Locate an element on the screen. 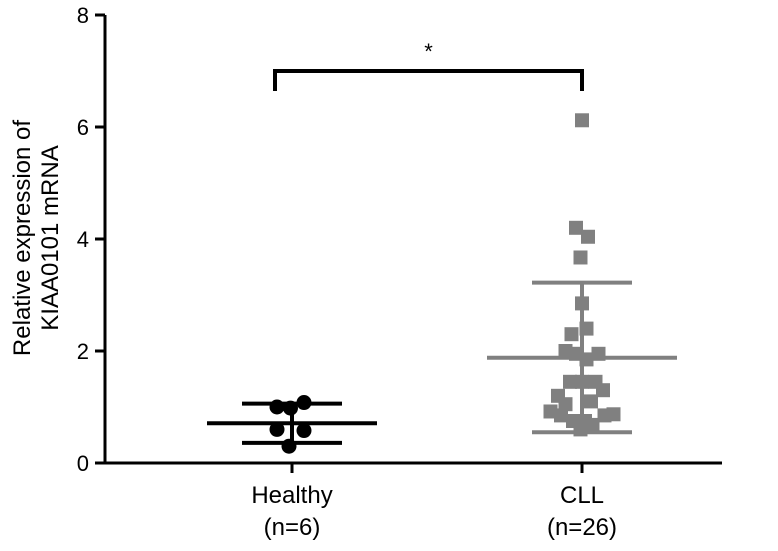 This screenshot has height=551, width=778. y-axis-label: Relative expression of KIAA0101 mRNA is located at coordinates (36, 238).